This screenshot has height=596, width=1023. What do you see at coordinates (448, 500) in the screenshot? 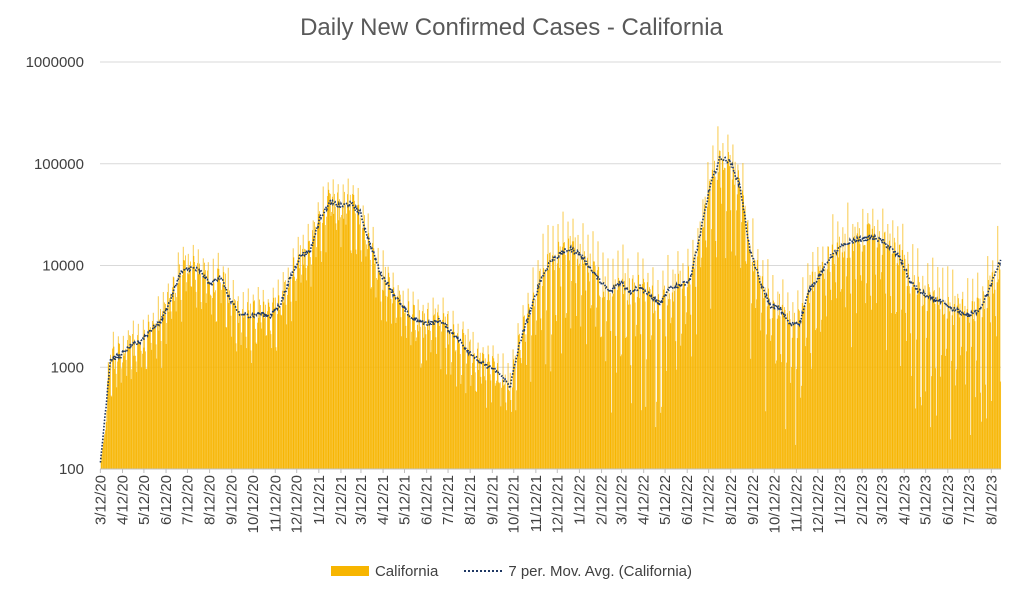
I see `x-tick-label: 7/12/21` at bounding box center [448, 500].